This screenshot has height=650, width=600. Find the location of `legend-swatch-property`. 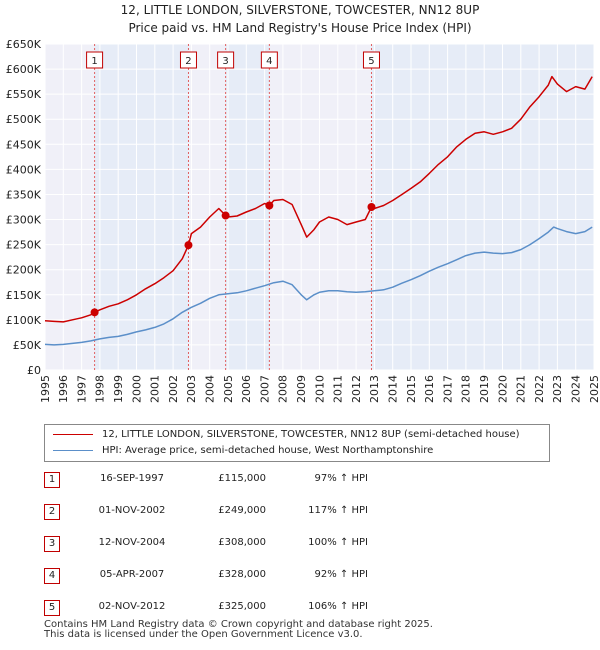

legend-swatch-property is located at coordinates (73, 434).